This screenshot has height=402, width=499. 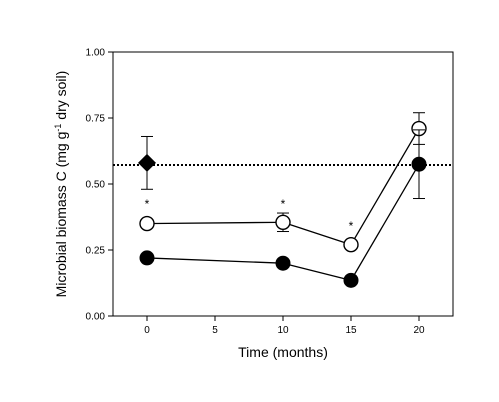 What do you see at coordinates (215, 330) in the screenshot?
I see `x-tick-label: 5` at bounding box center [215, 330].